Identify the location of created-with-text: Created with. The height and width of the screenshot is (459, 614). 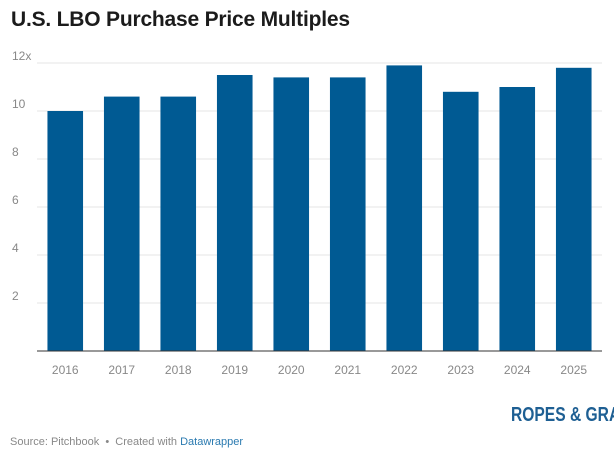
(146, 442).